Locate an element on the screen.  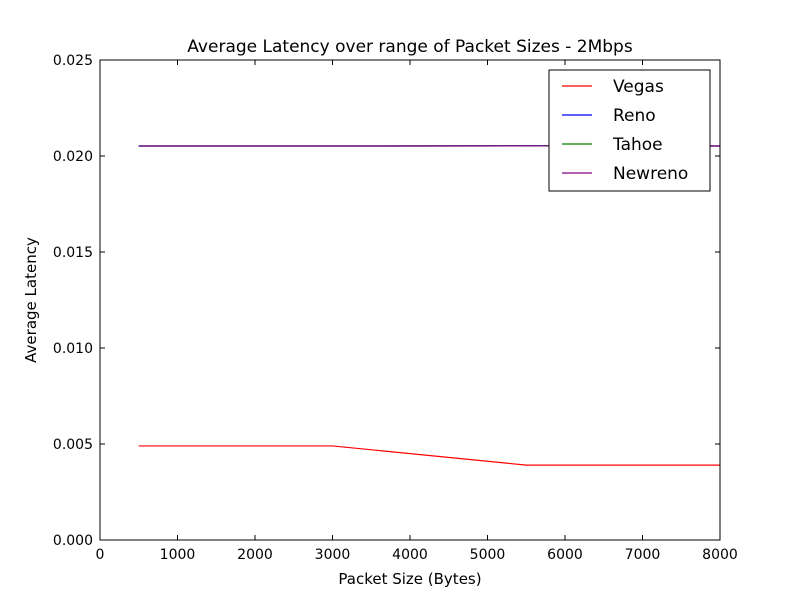
y-tick-label: 0.010 is located at coordinates (73, 349).